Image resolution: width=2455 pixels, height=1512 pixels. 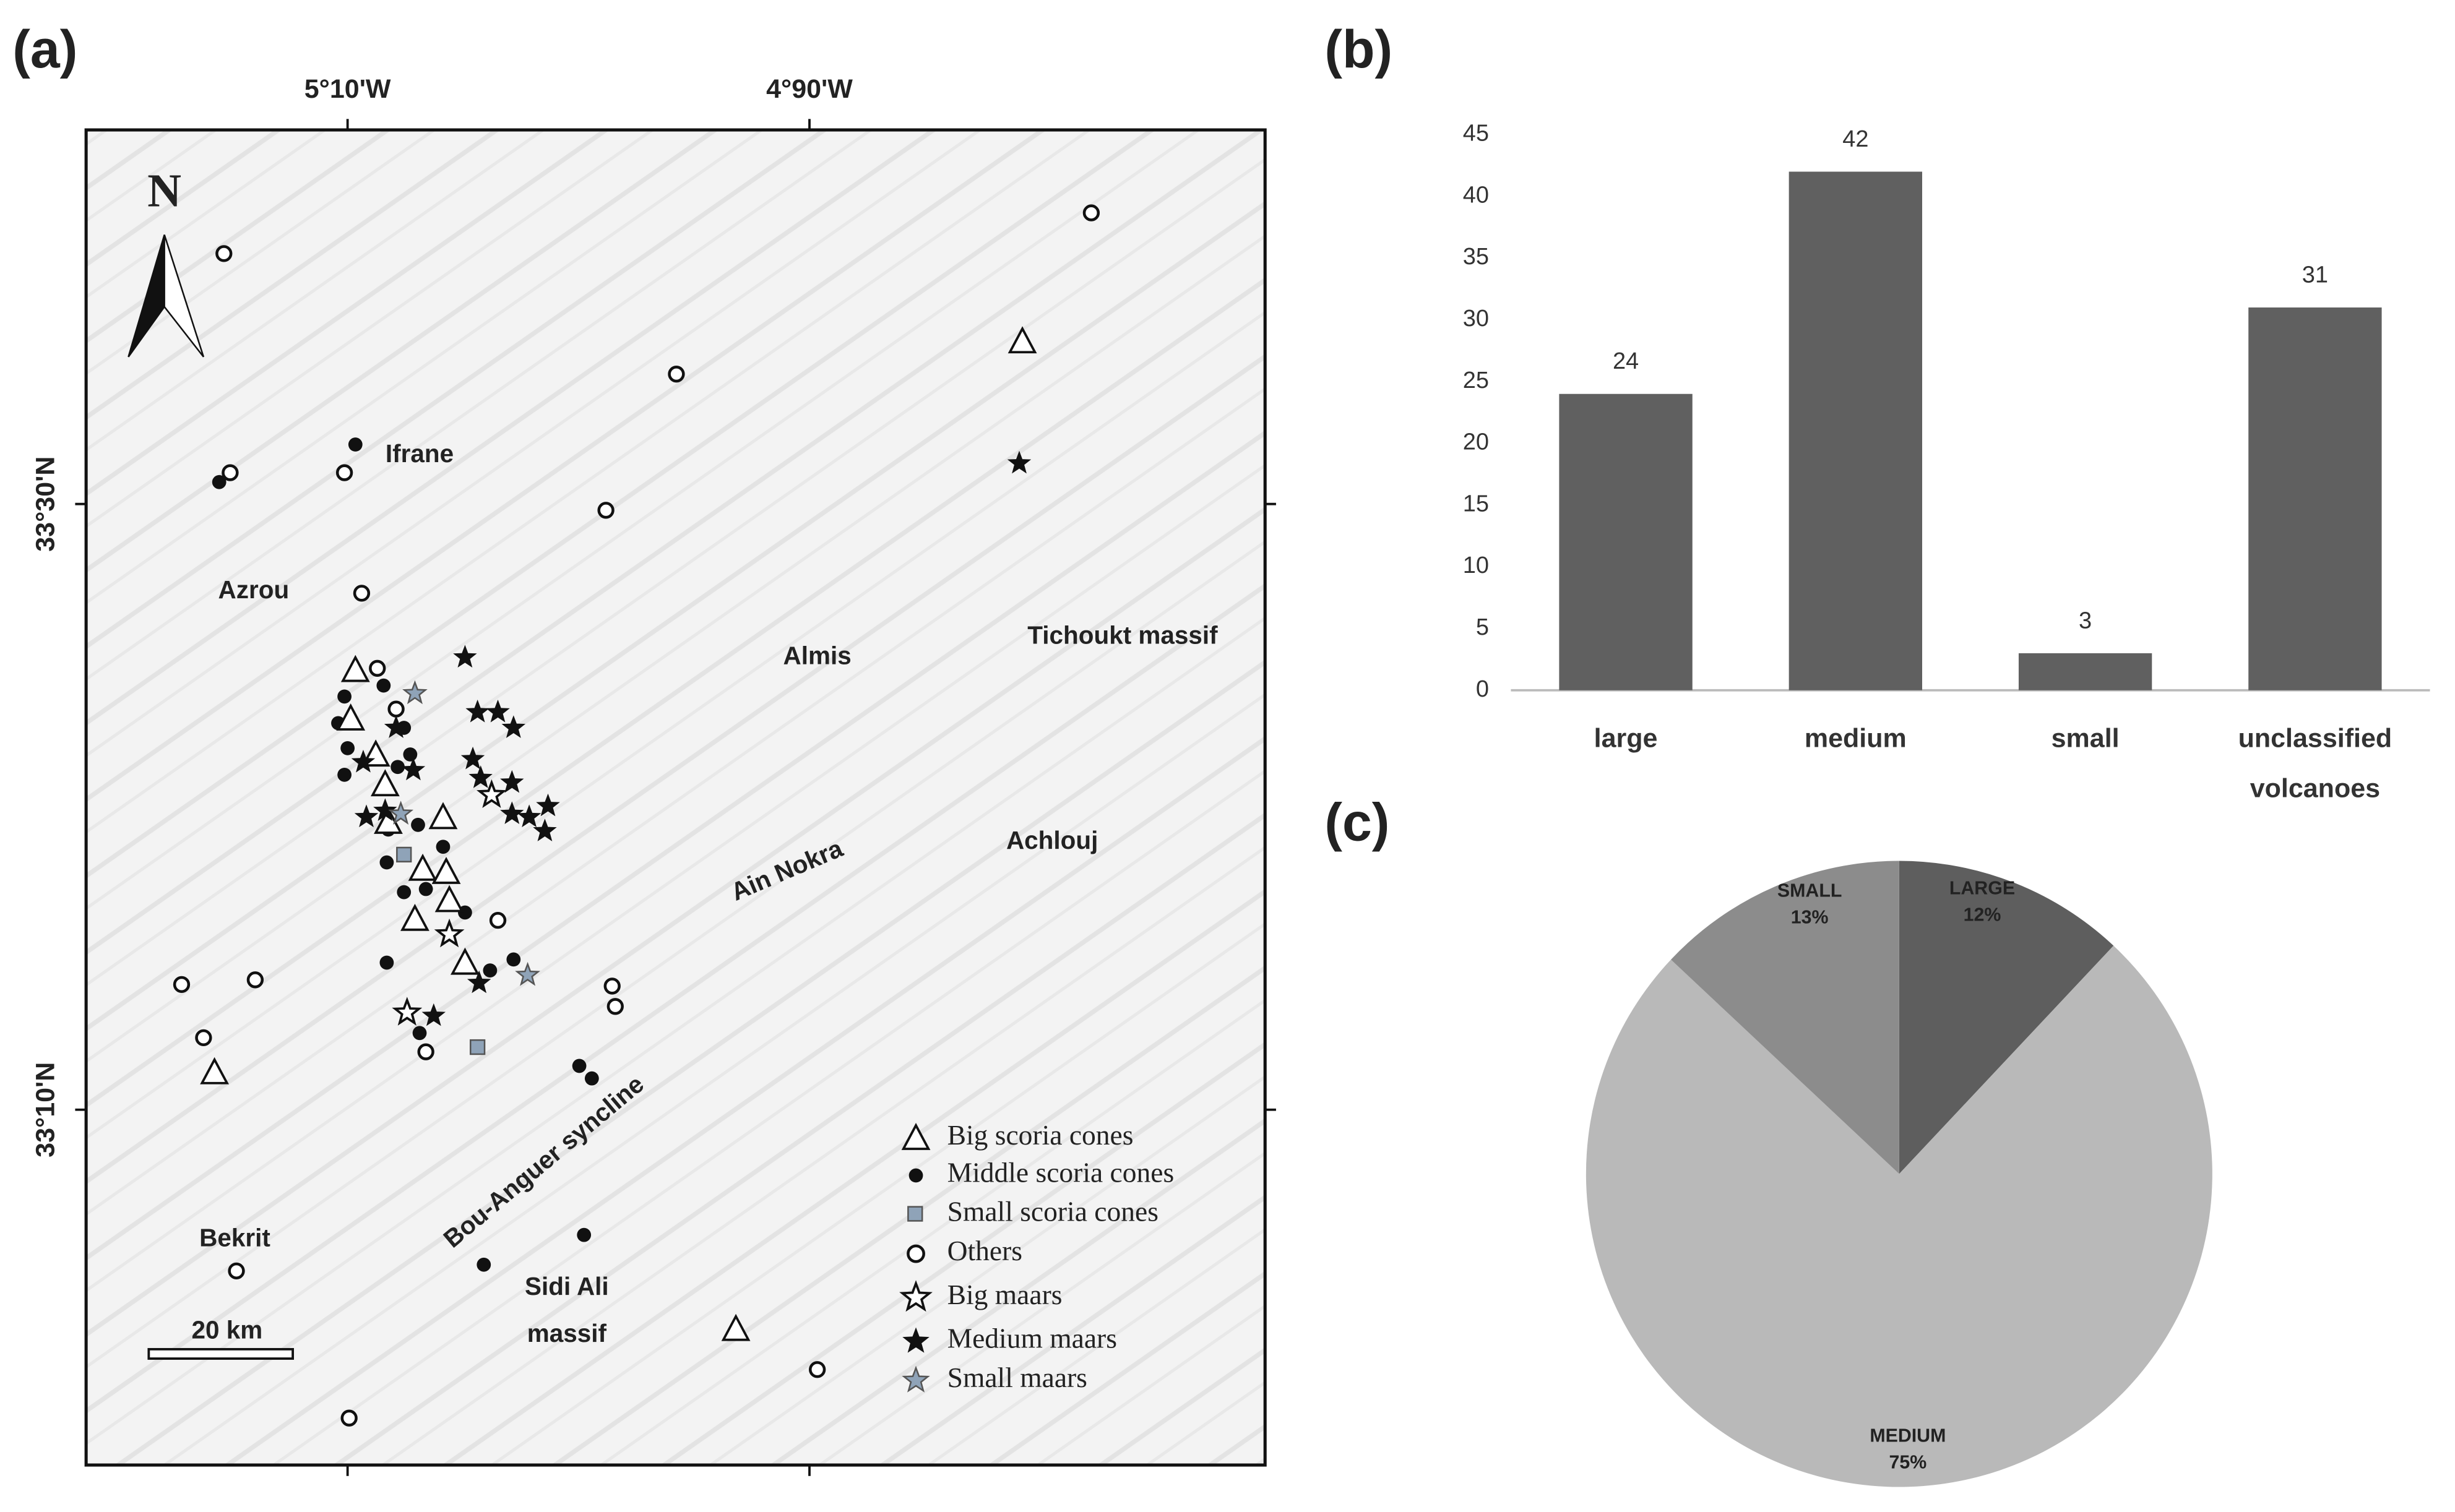 I want to click on legend-label: Big scoria cones, so click(x=1040, y=1135).